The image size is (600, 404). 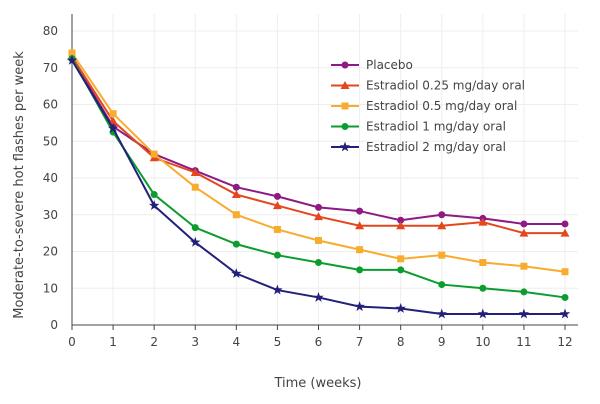 What do you see at coordinates (436, 147) in the screenshot?
I see `legend-label: Estradiol 2 mg/day oral` at bounding box center [436, 147].